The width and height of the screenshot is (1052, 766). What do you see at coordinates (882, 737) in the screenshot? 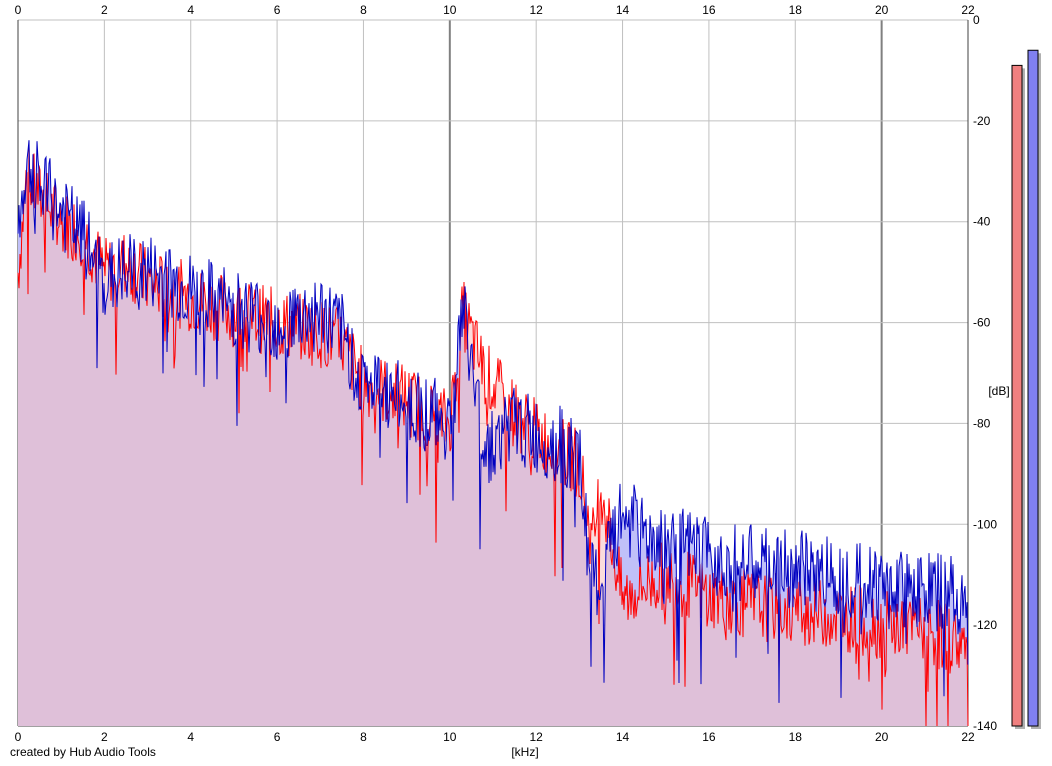
I see `x-tick-label-bottom: 20` at bounding box center [882, 737].